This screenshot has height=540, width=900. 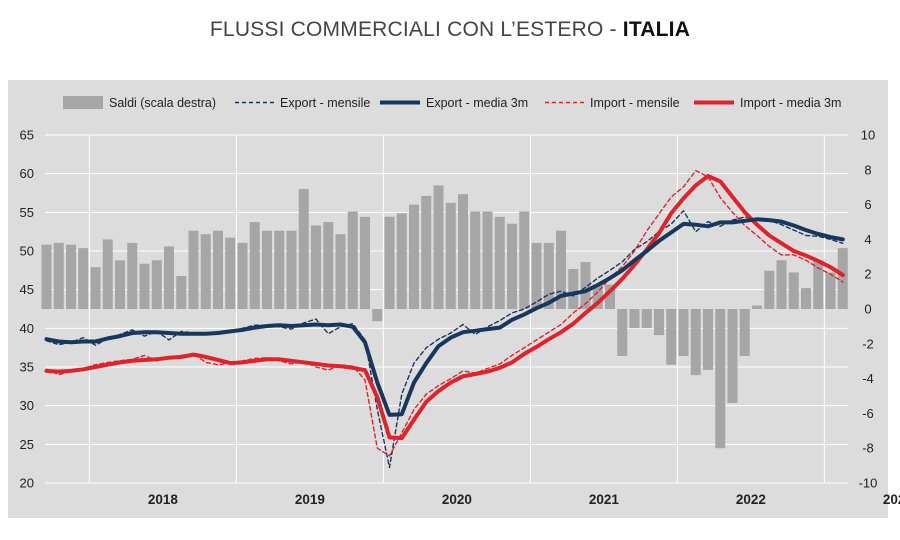 What do you see at coordinates (604, 499) in the screenshot?
I see `x-tick-label: 2021` at bounding box center [604, 499].